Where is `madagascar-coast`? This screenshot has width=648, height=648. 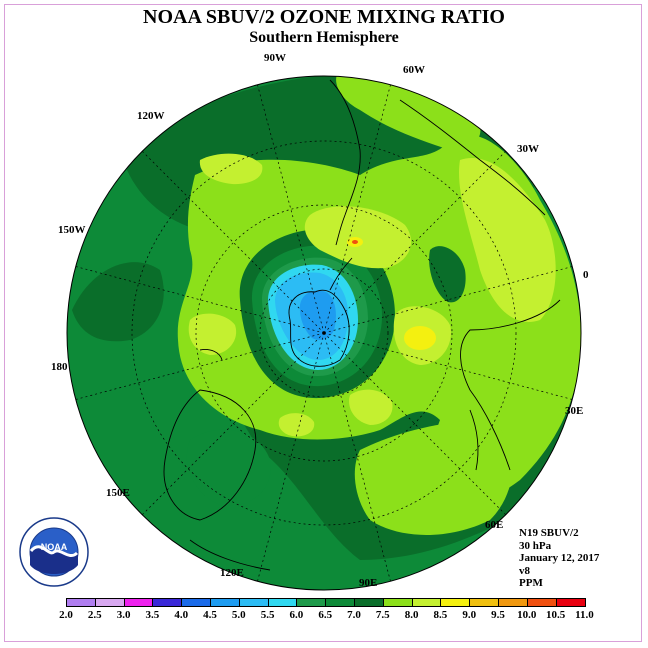 madagascar-coast is located at coordinates (474, 440).